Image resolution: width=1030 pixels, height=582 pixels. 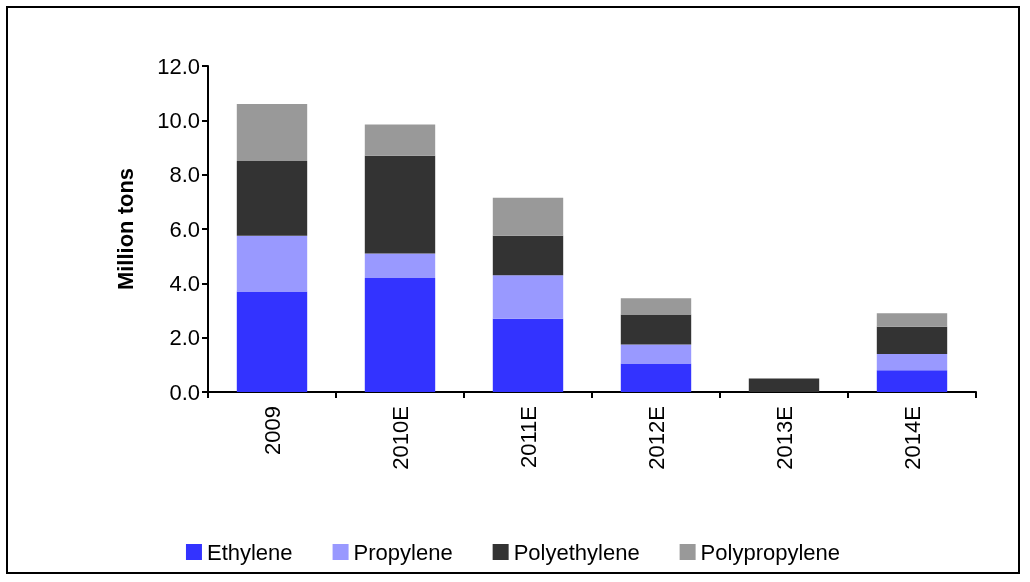 I want to click on legend-label: Polyethylene, so click(x=576, y=552).